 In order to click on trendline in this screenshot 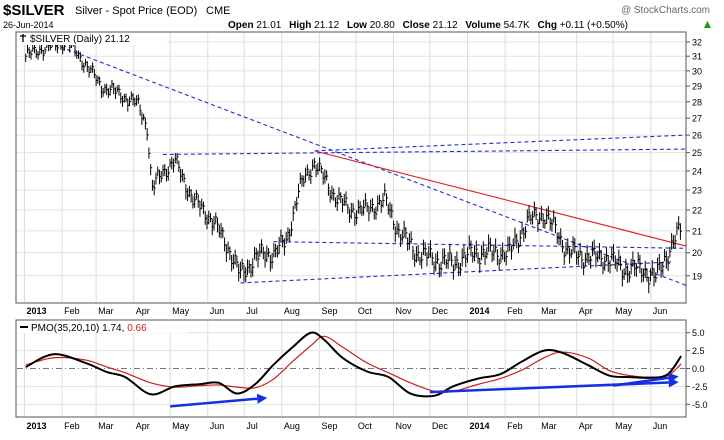, I will do `click(500, 143)`.